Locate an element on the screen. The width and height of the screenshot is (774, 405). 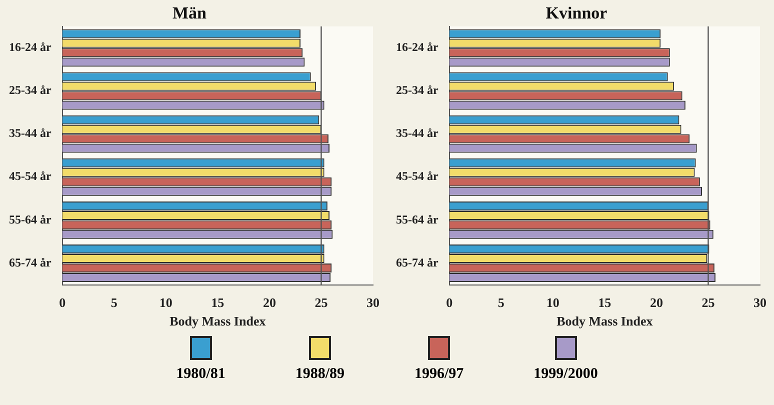
legend-label: 1980/81 is located at coordinates (201, 374).